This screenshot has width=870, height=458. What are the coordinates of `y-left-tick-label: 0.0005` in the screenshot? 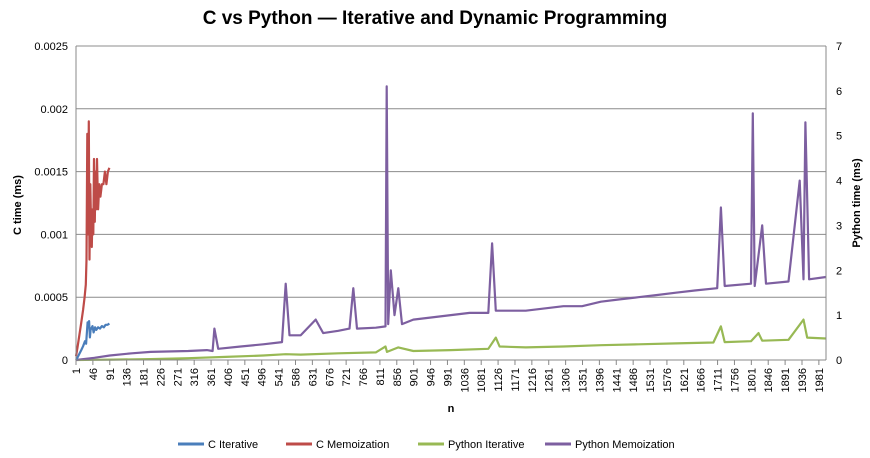 It's located at (51, 298).